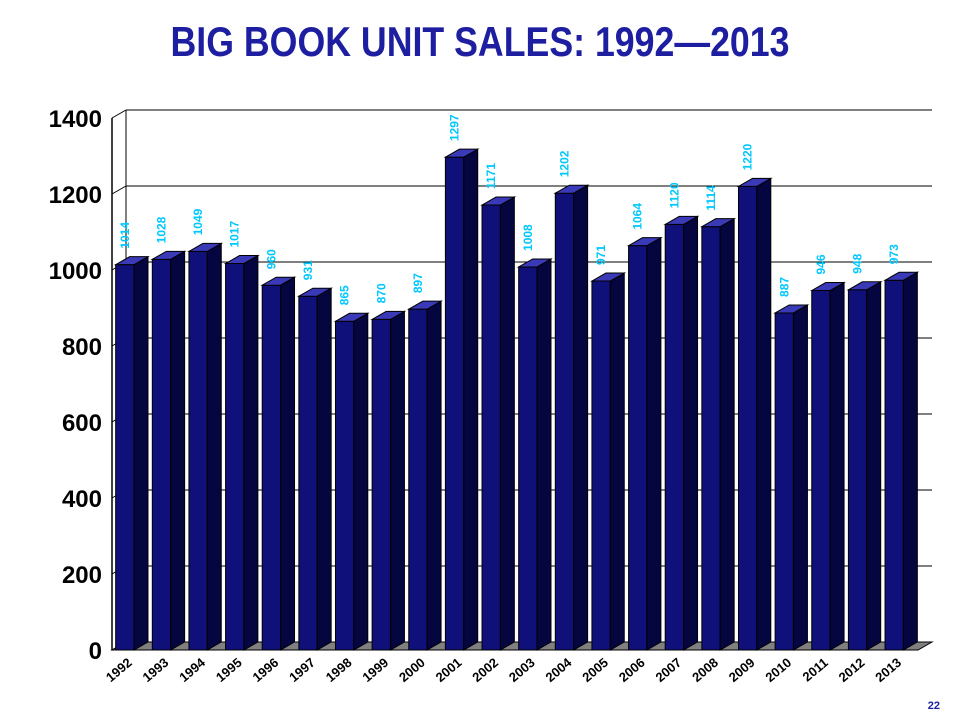 The image size is (960, 720). What do you see at coordinates (528, 237) in the screenshot?
I see `data-label: 1008` at bounding box center [528, 237].